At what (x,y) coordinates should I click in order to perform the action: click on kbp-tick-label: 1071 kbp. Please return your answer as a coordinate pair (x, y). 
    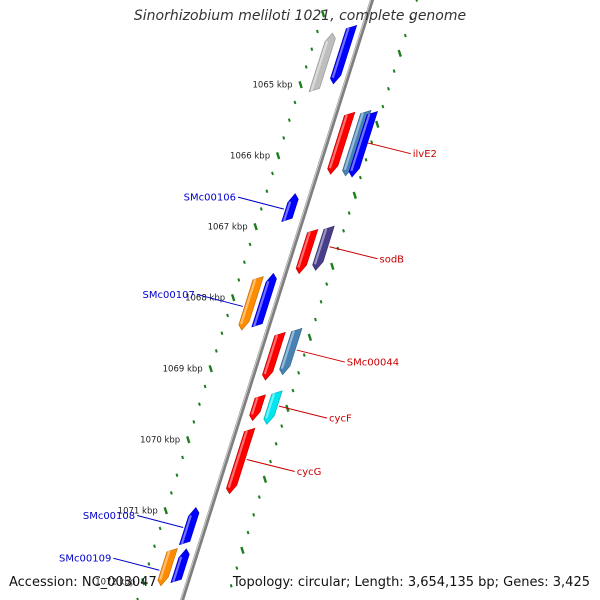
    Looking at the image, I should click on (138, 512).